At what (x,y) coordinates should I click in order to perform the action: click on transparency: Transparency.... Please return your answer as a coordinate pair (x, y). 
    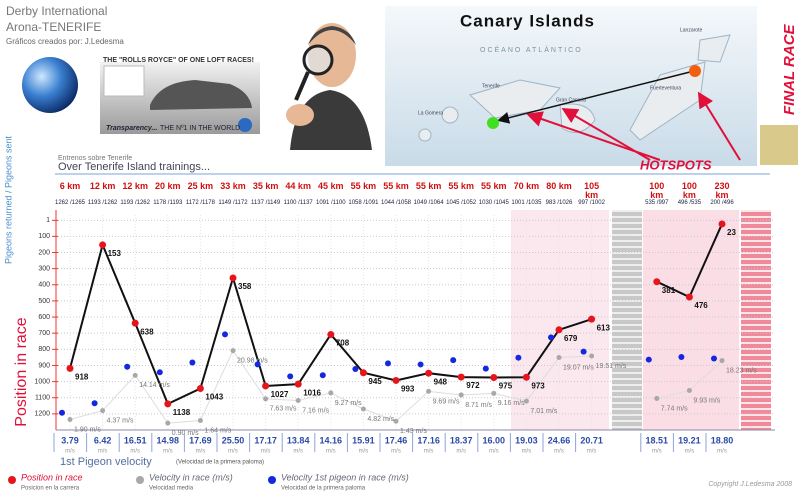
    Looking at the image, I should click on (131, 128).